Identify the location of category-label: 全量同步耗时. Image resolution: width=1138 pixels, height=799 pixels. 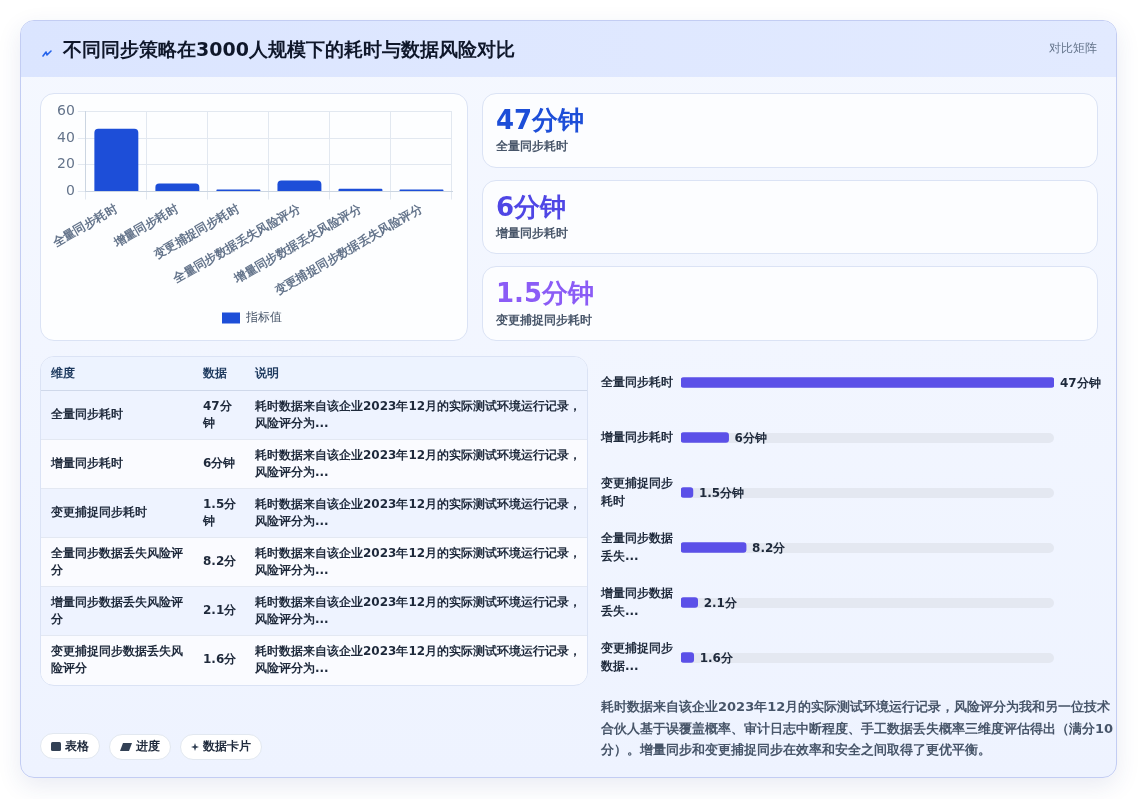
(532, 146).